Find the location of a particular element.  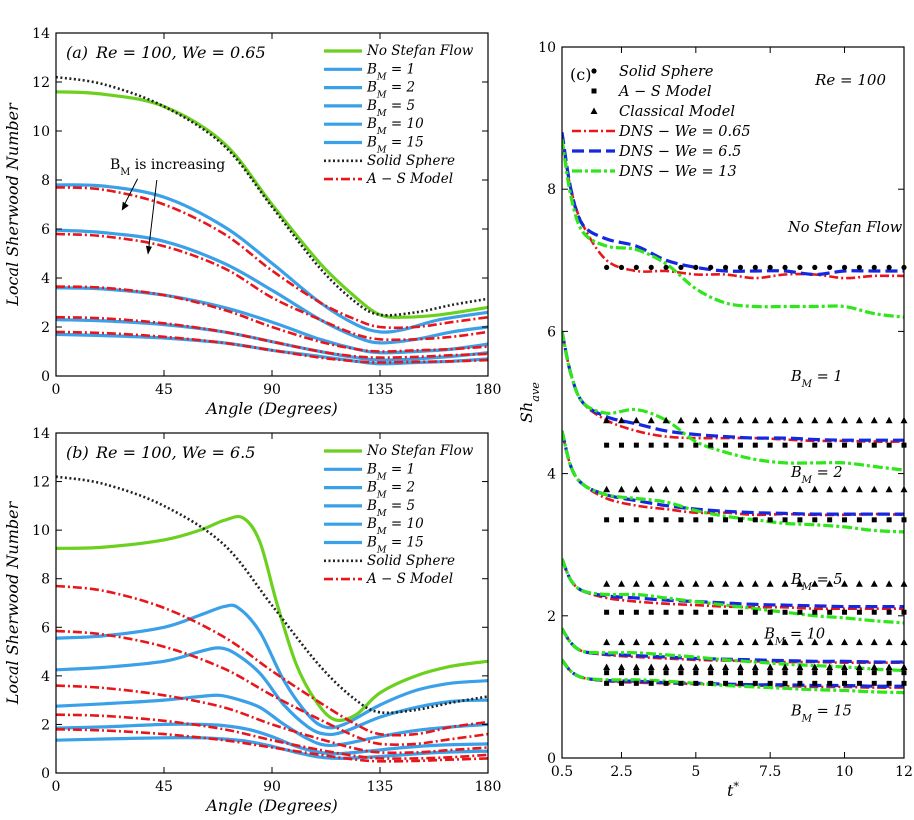

legend-marker is located at coordinates (594, 110).